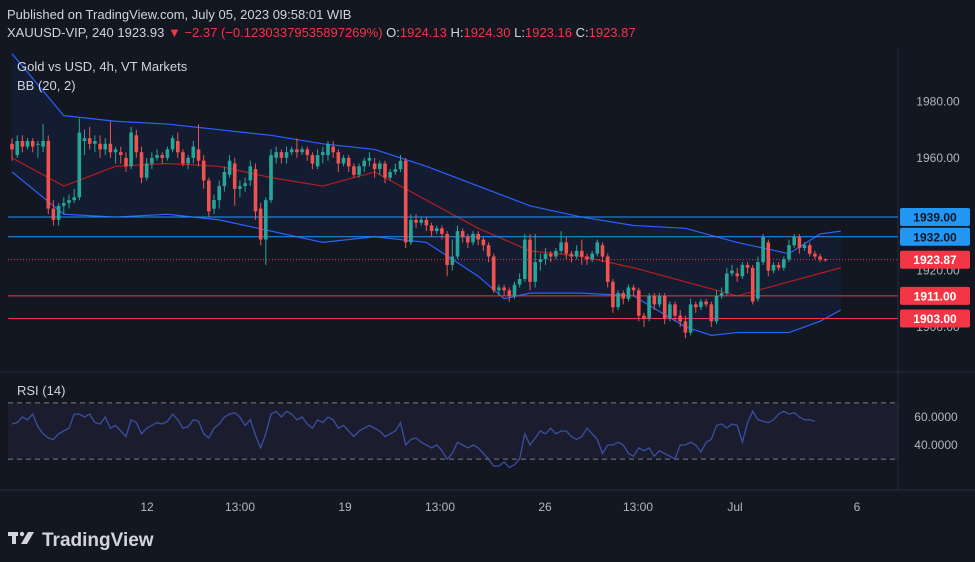  I want to click on time-tick-label: 19, so click(345, 507).